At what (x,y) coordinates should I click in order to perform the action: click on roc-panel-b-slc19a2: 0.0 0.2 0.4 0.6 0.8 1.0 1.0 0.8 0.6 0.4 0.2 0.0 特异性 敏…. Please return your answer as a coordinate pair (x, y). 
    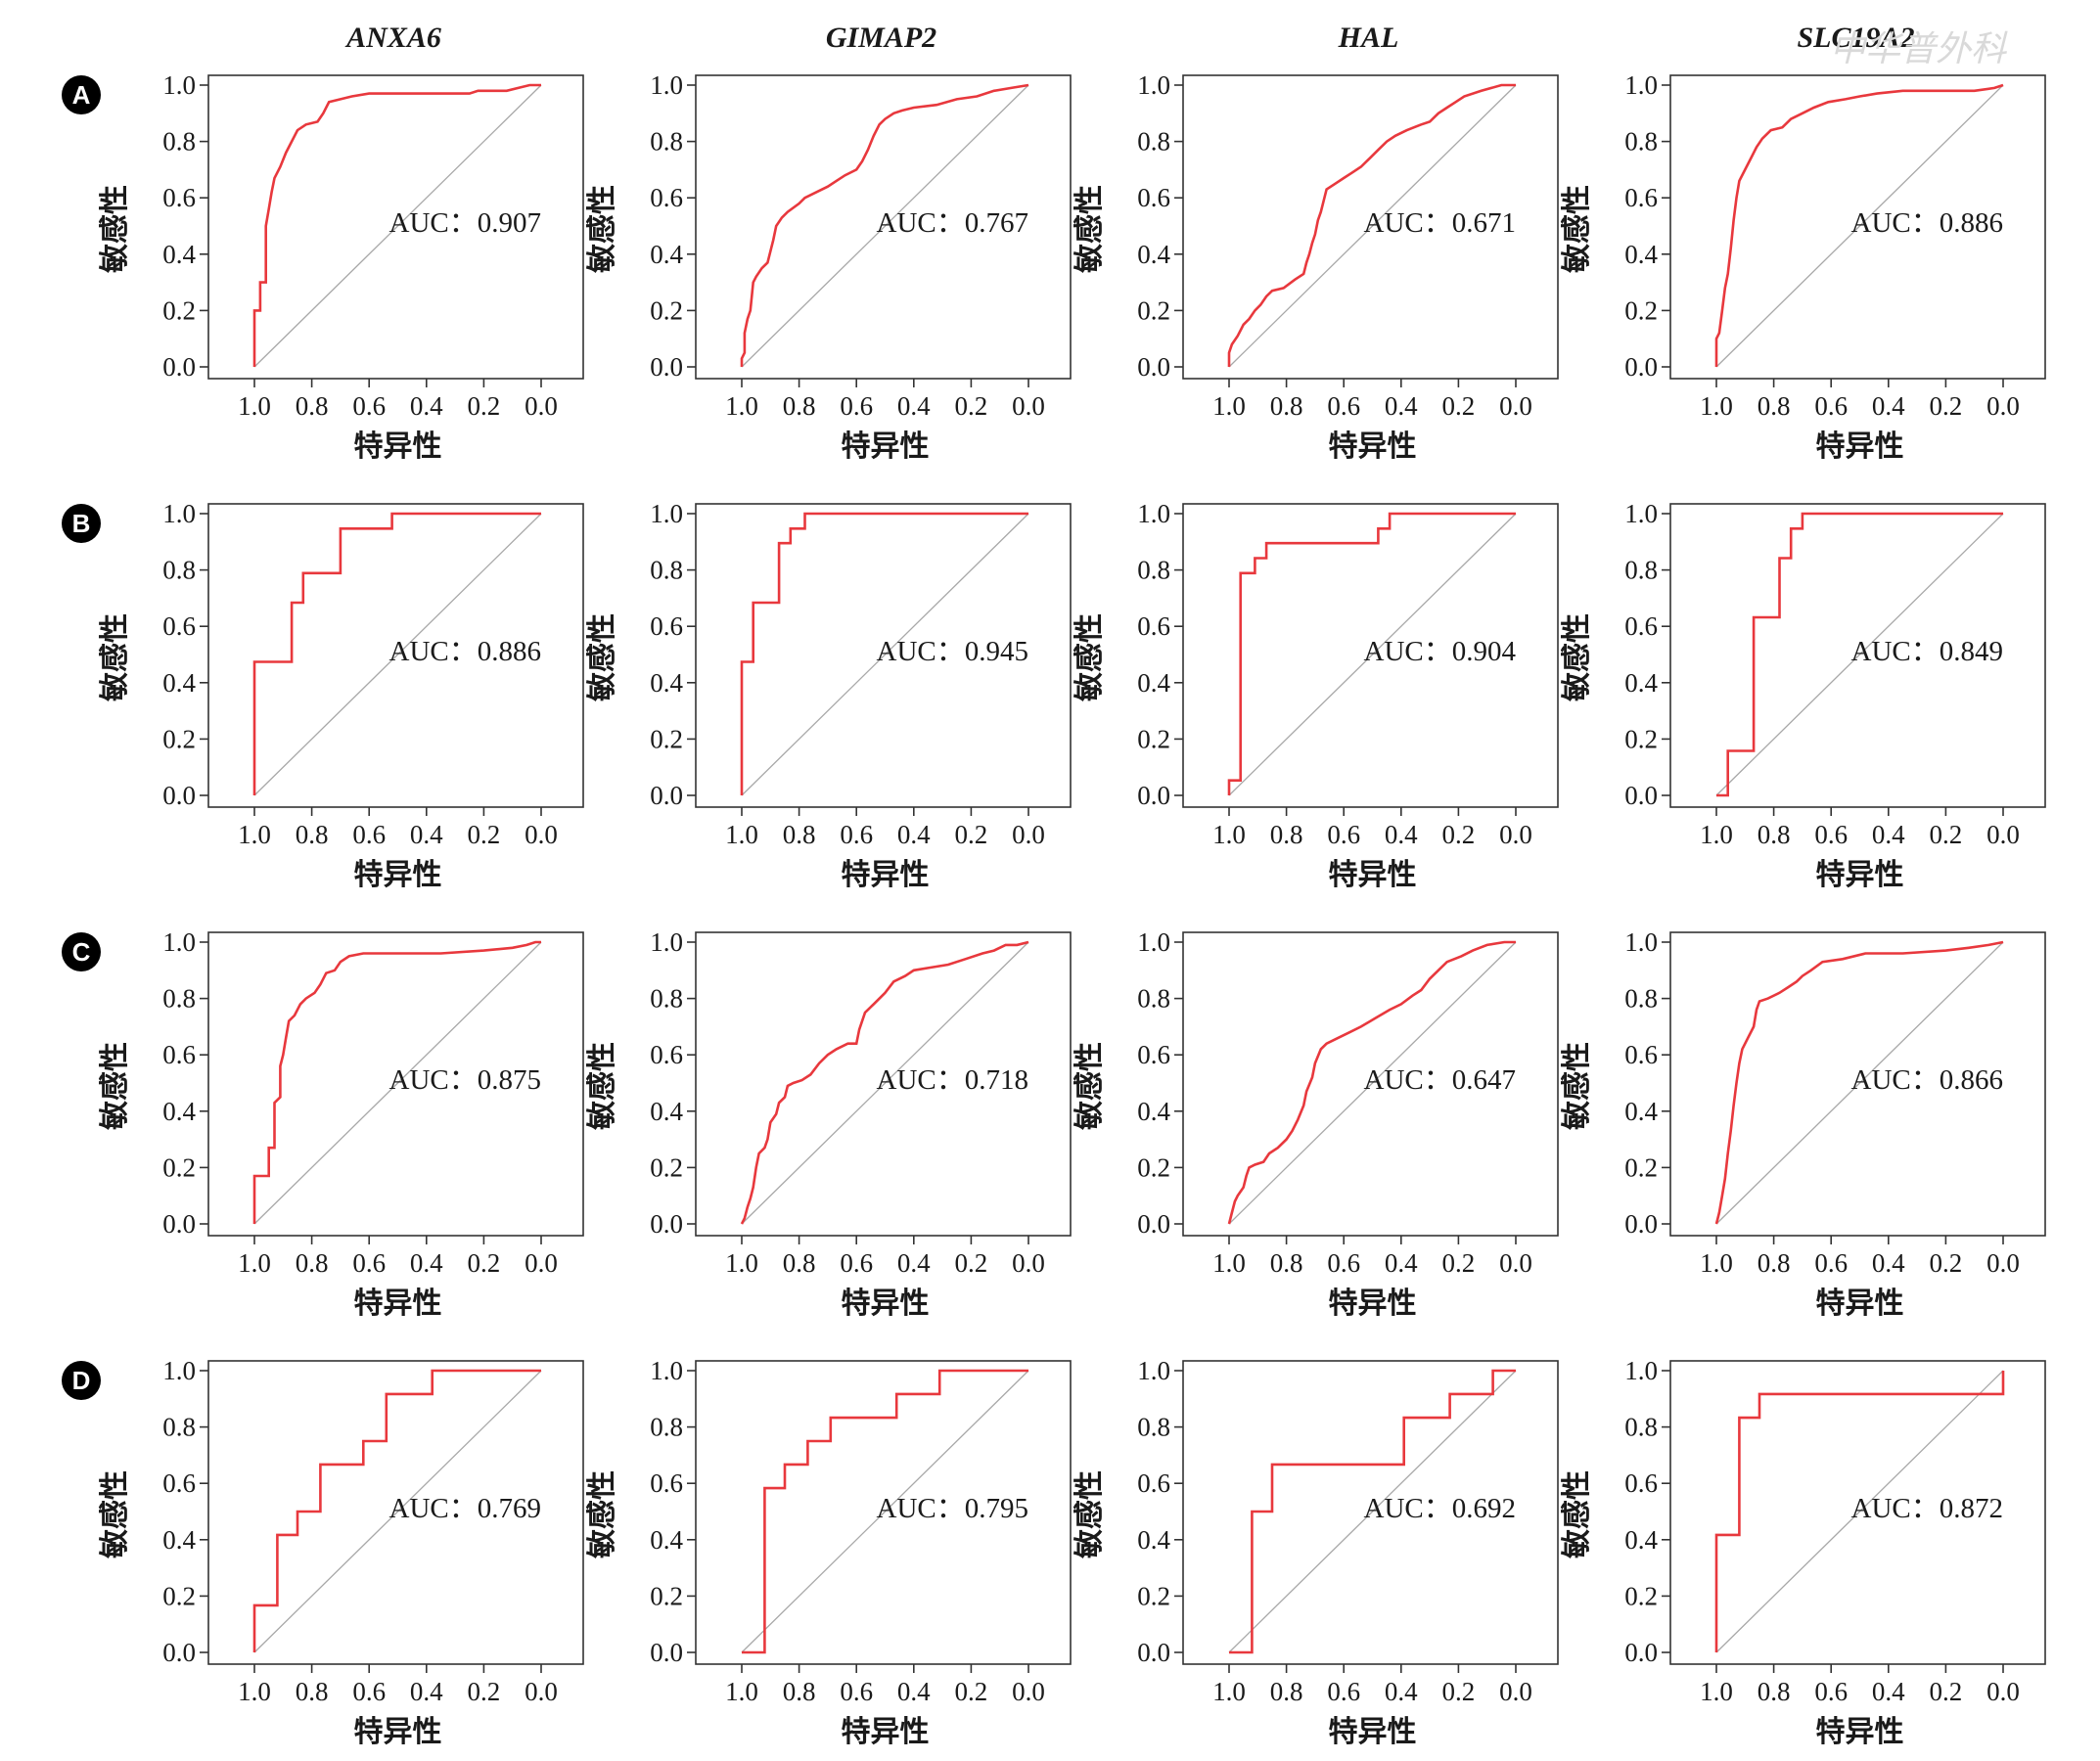
    Looking at the image, I should click on (1803, 695).